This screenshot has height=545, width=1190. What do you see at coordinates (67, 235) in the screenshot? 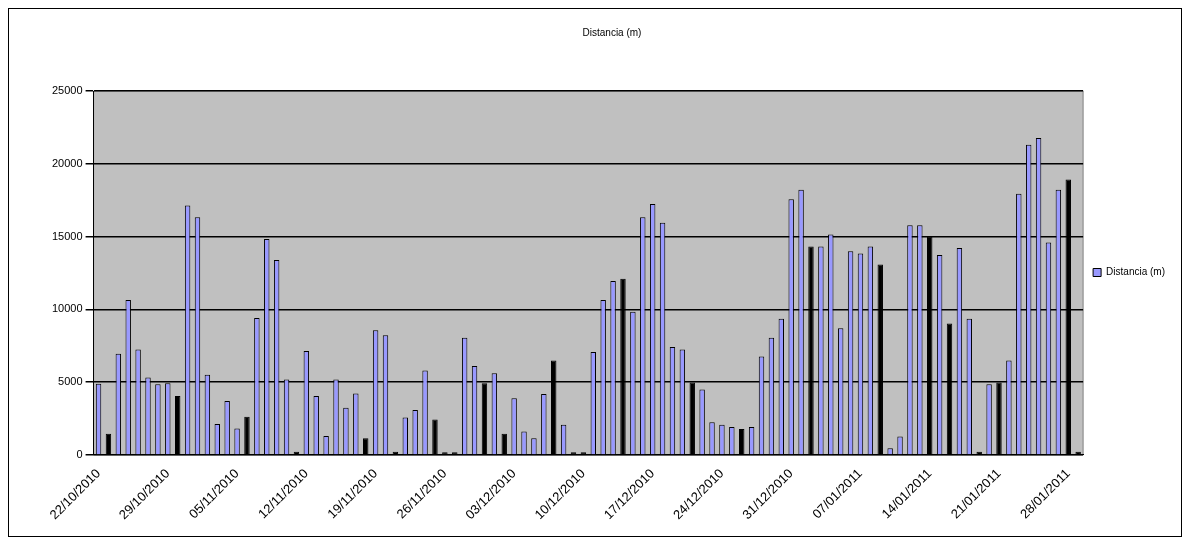
I see `y-tick-label: 15000` at bounding box center [67, 235].